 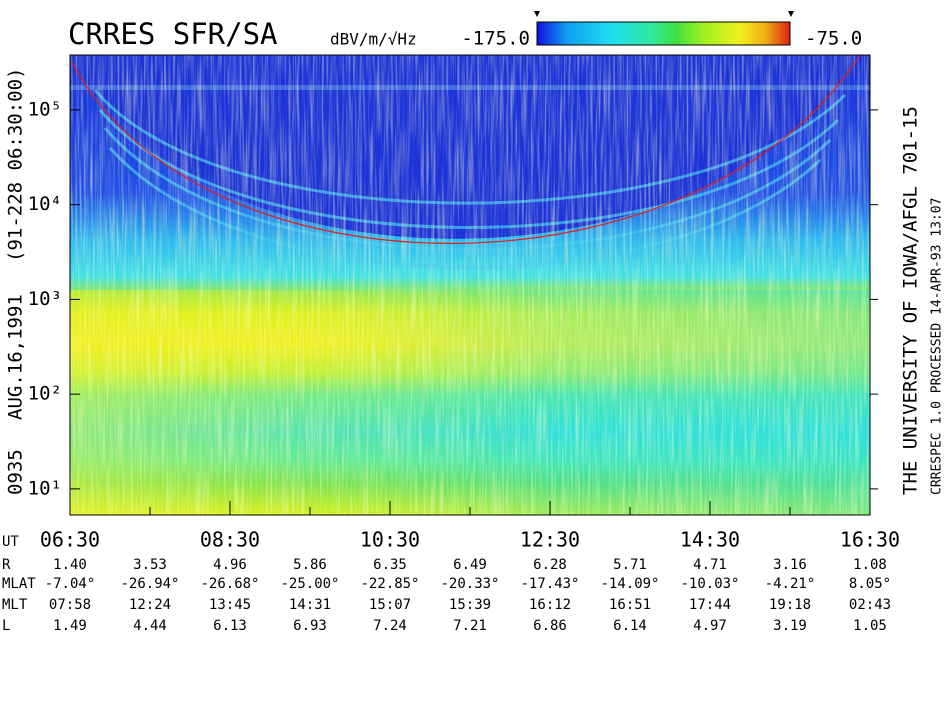 What do you see at coordinates (70, 565) in the screenshot?
I see `table-cell: 1.40` at bounding box center [70, 565].